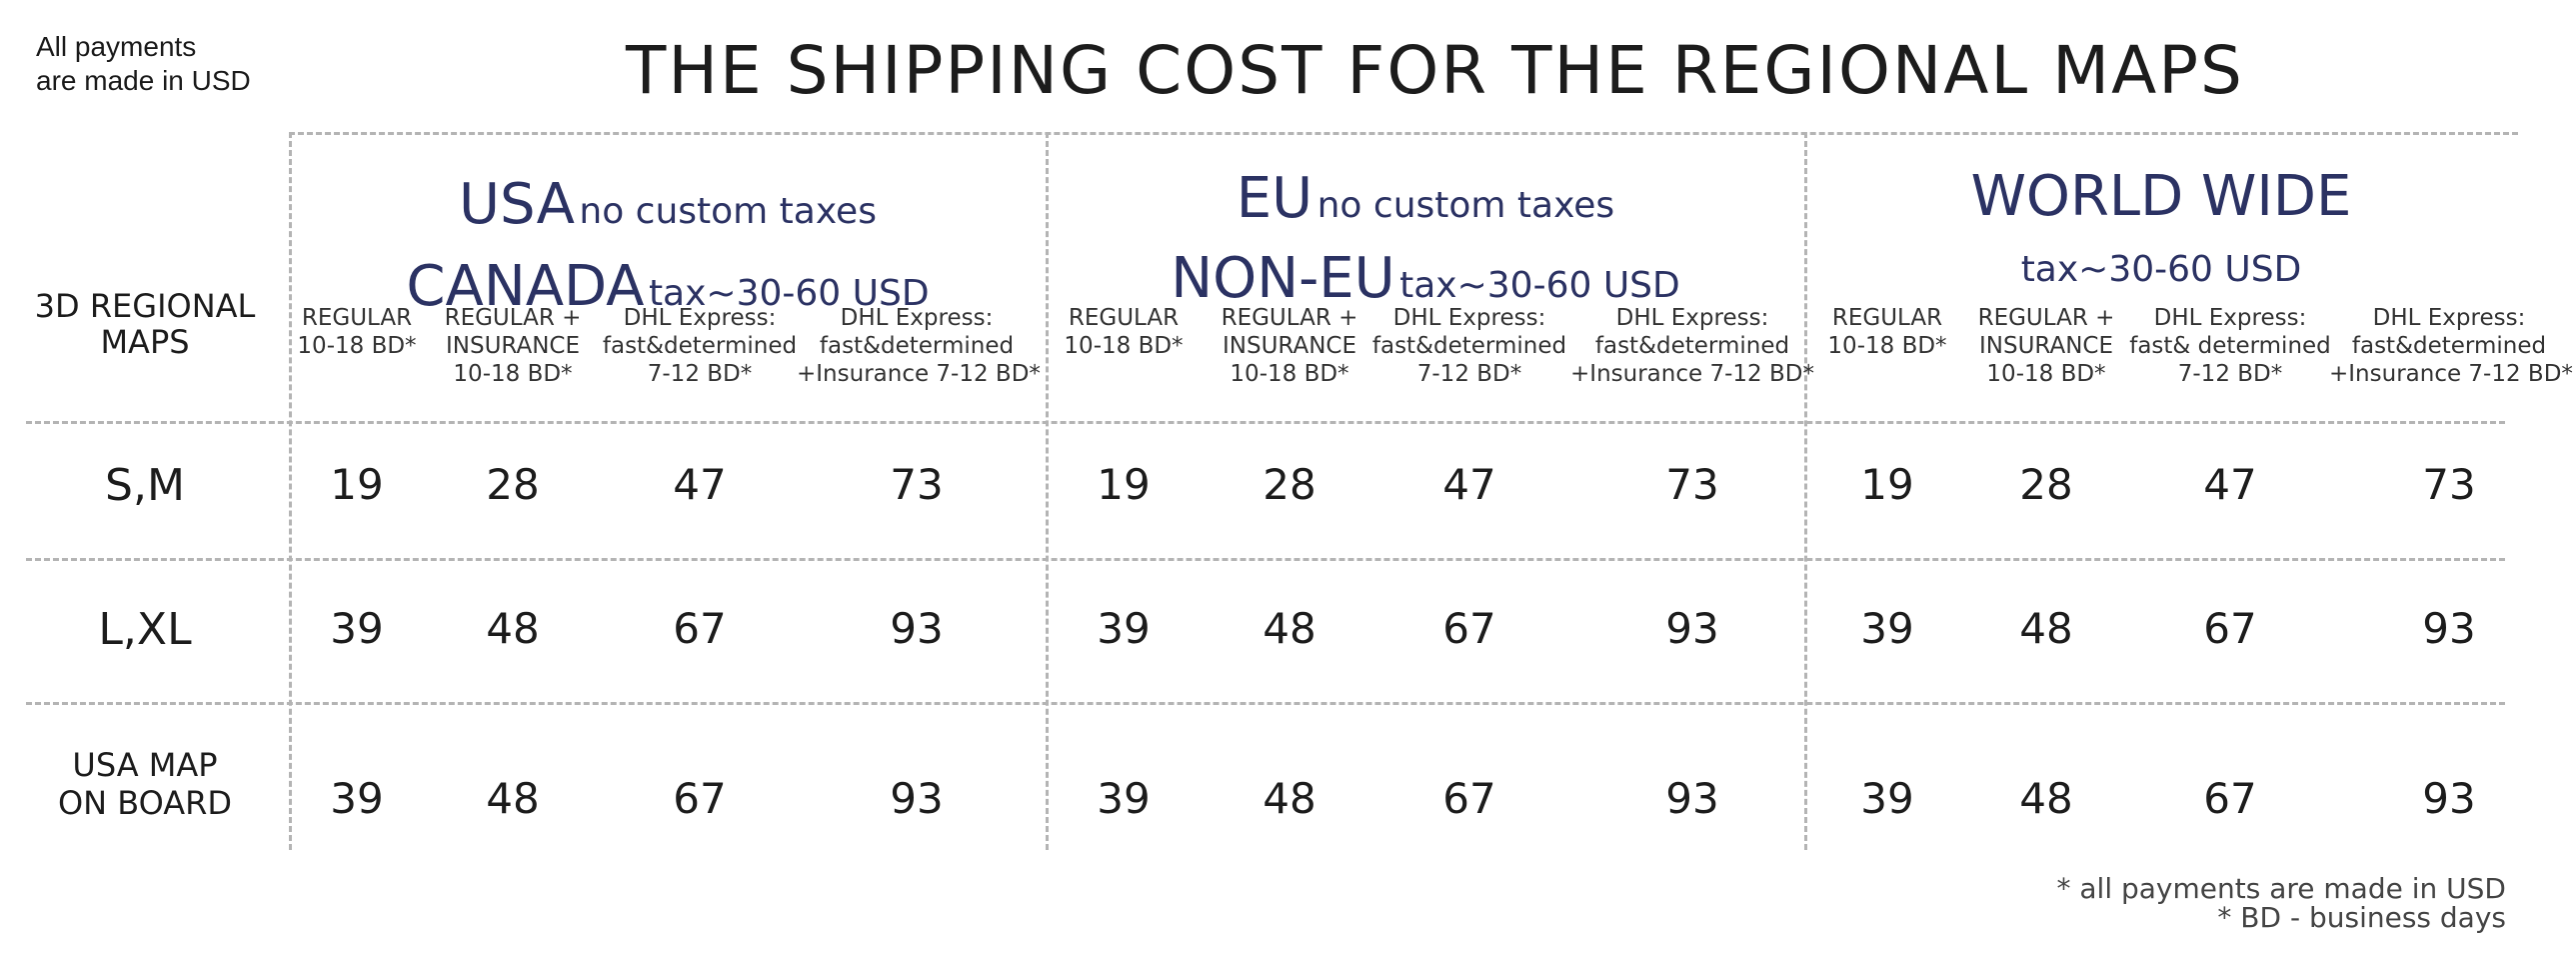 This screenshot has height=969, width=2576. What do you see at coordinates (1435, 70) in the screenshot?
I see `page-title: THE SHIPPING COST FOR THE REGIONAL MAPS` at bounding box center [1435, 70].